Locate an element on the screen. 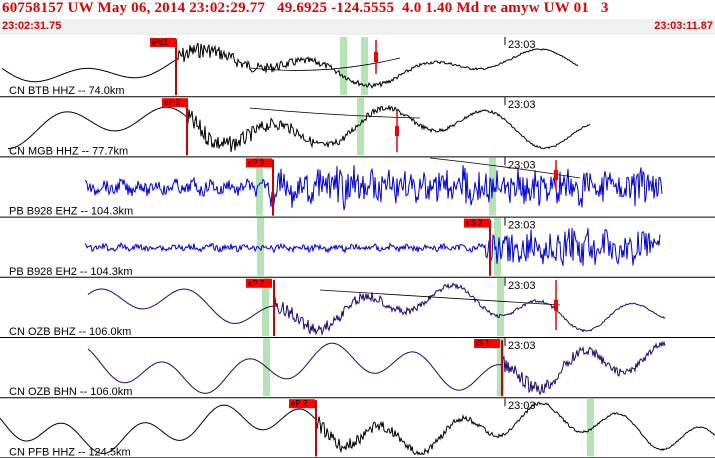 The height and width of the screenshot is (458, 715). pick-label: iS 1 is located at coordinates (483, 343).